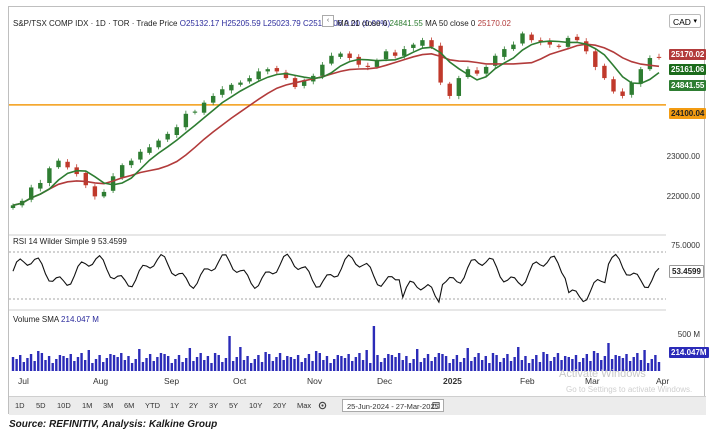  Describe the element at coordinates (280, 405) in the screenshot. I see `period-20y: 20Y` at that location.